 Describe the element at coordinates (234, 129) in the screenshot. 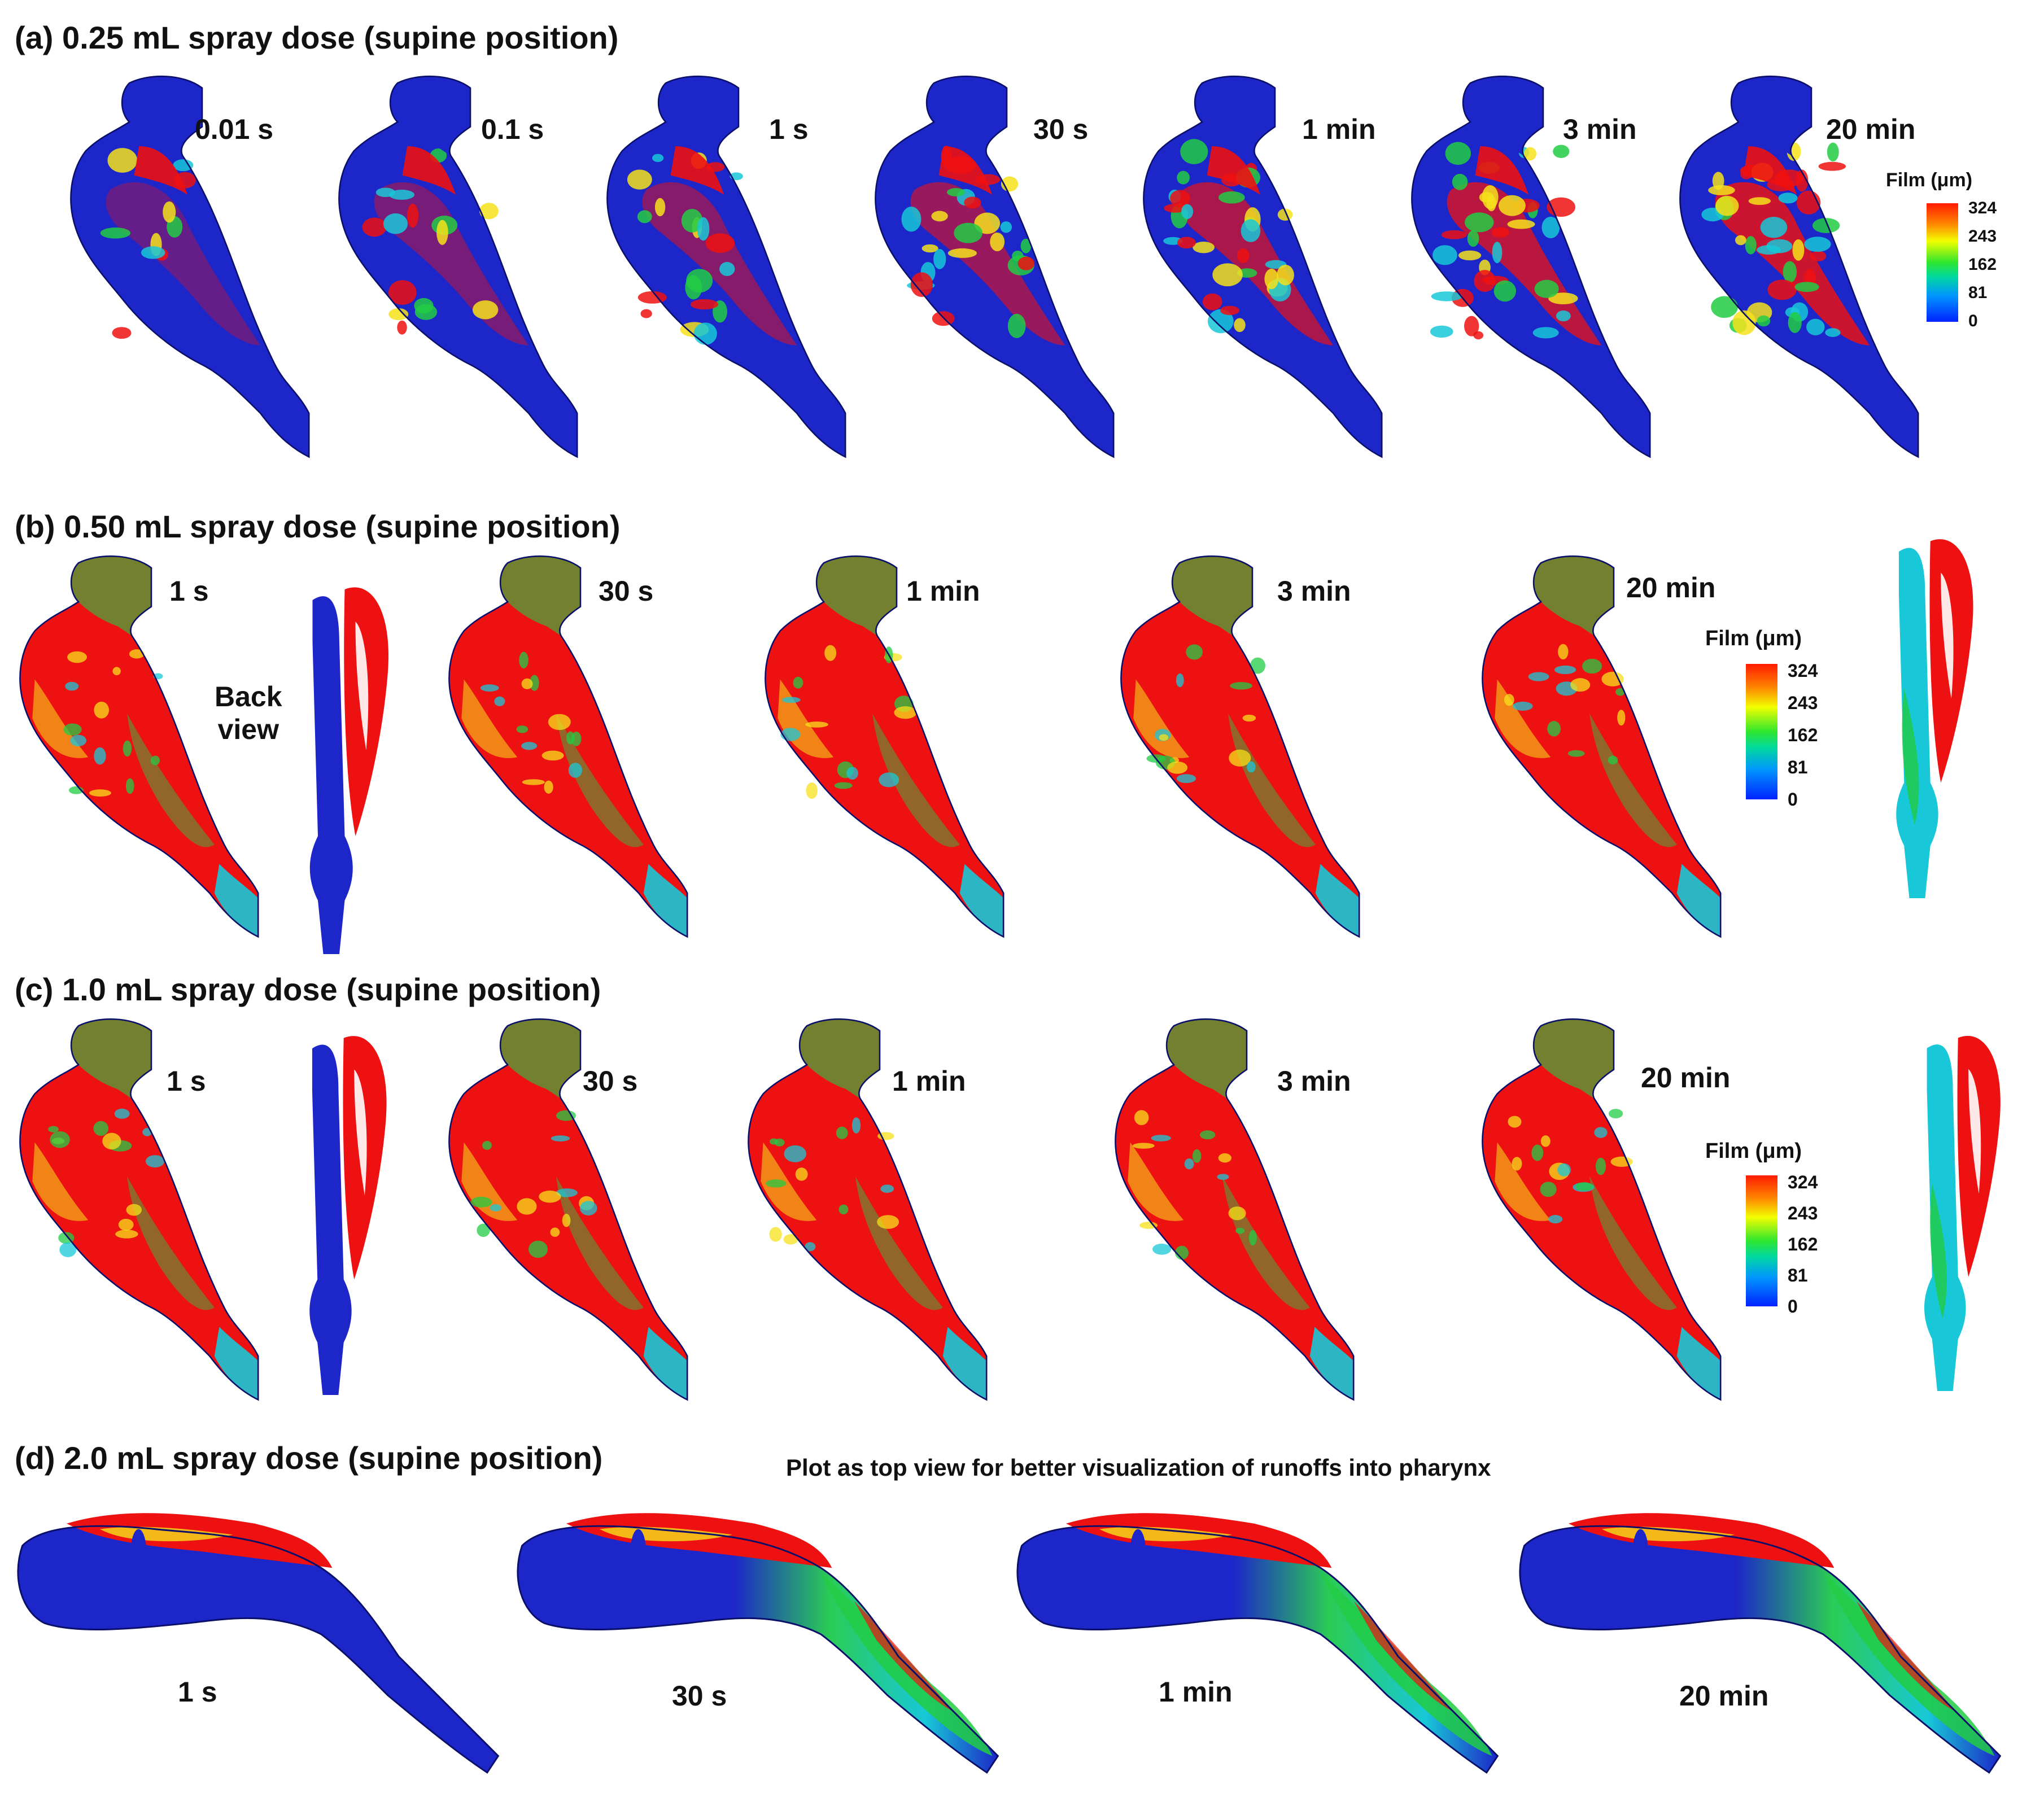

I see `time-label-a-1: 0.01 s` at that location.